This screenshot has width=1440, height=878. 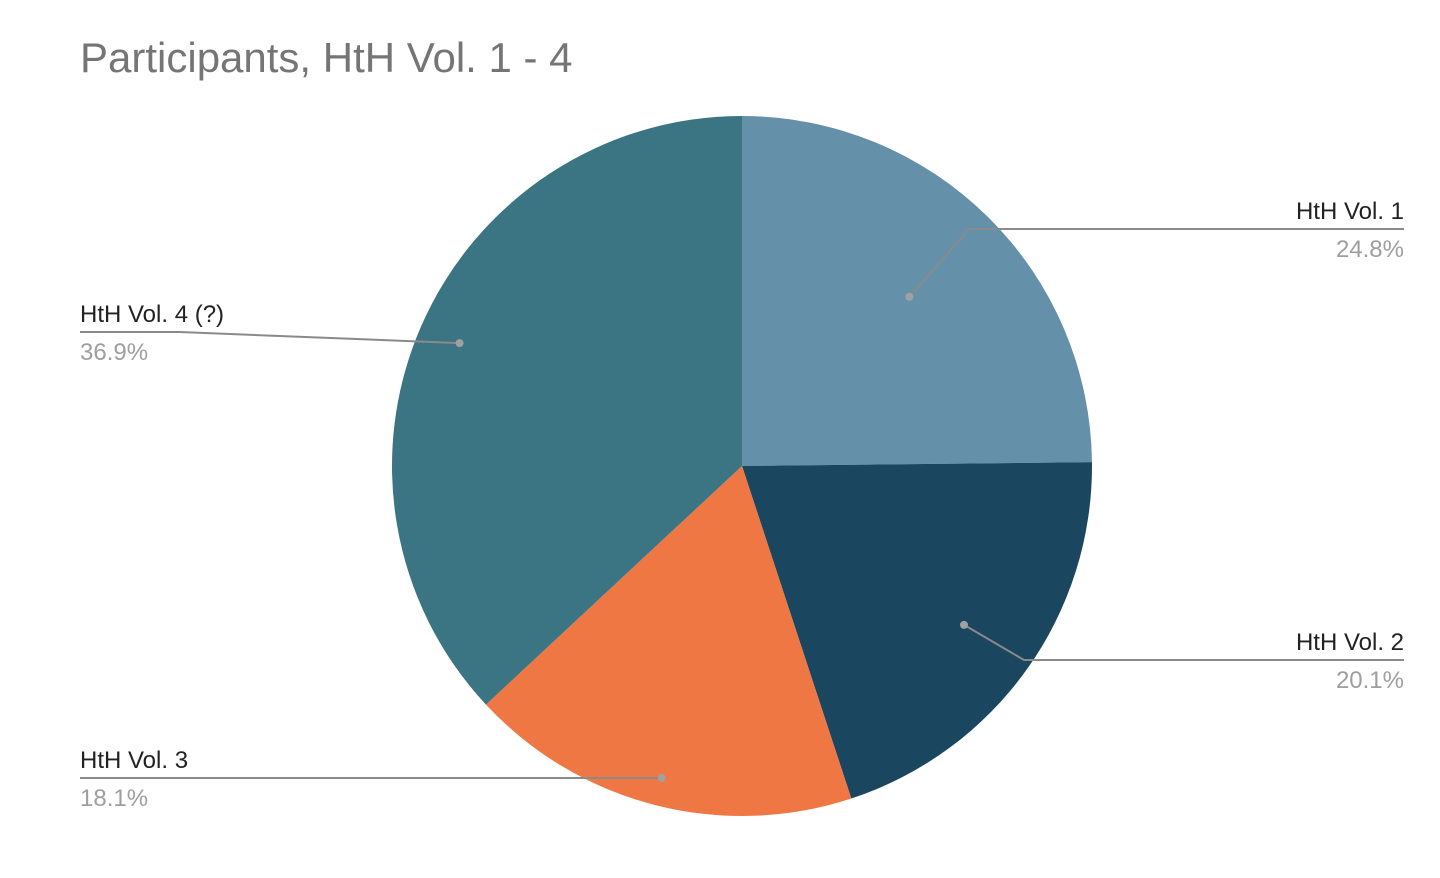 I want to click on slice-value-hth-vol-2: 20.1%, so click(x=1370, y=680).